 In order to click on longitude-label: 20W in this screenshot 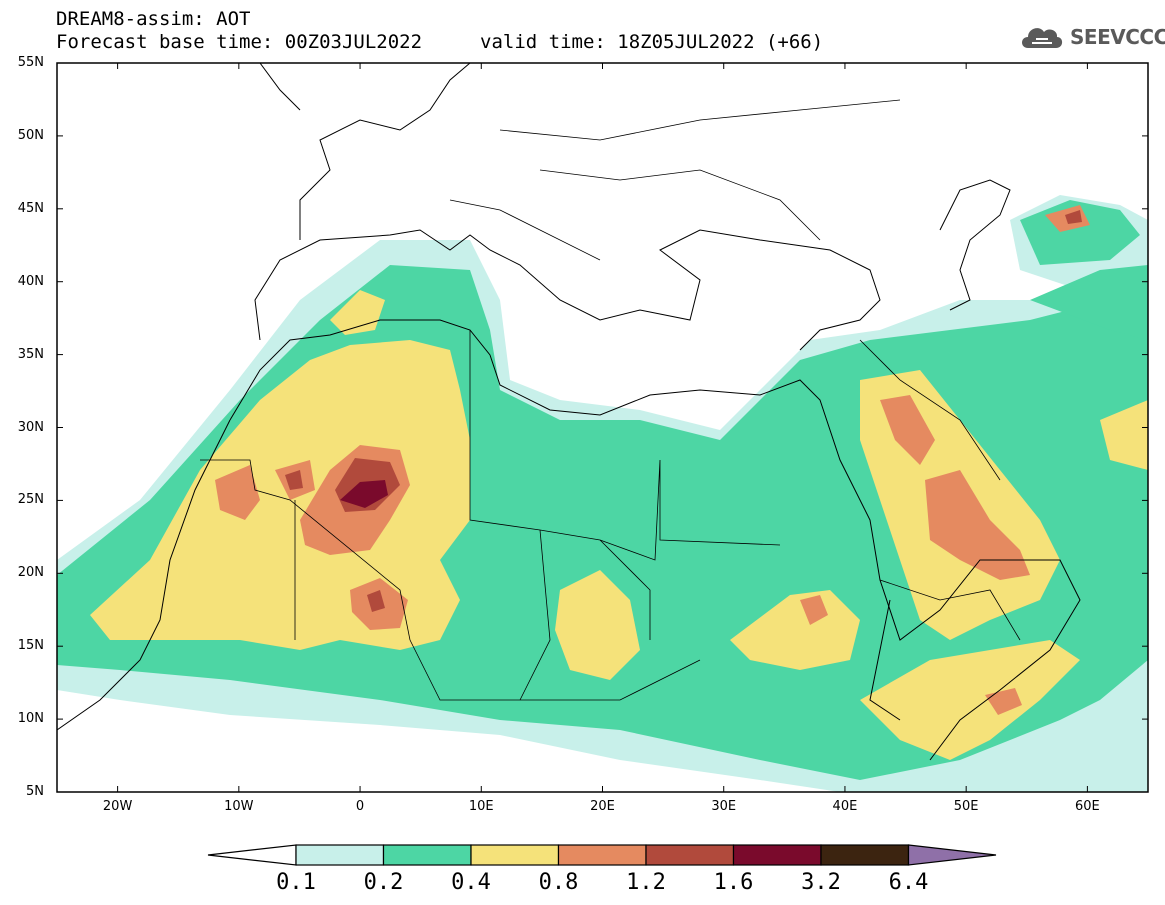, I will do `click(117, 806)`.